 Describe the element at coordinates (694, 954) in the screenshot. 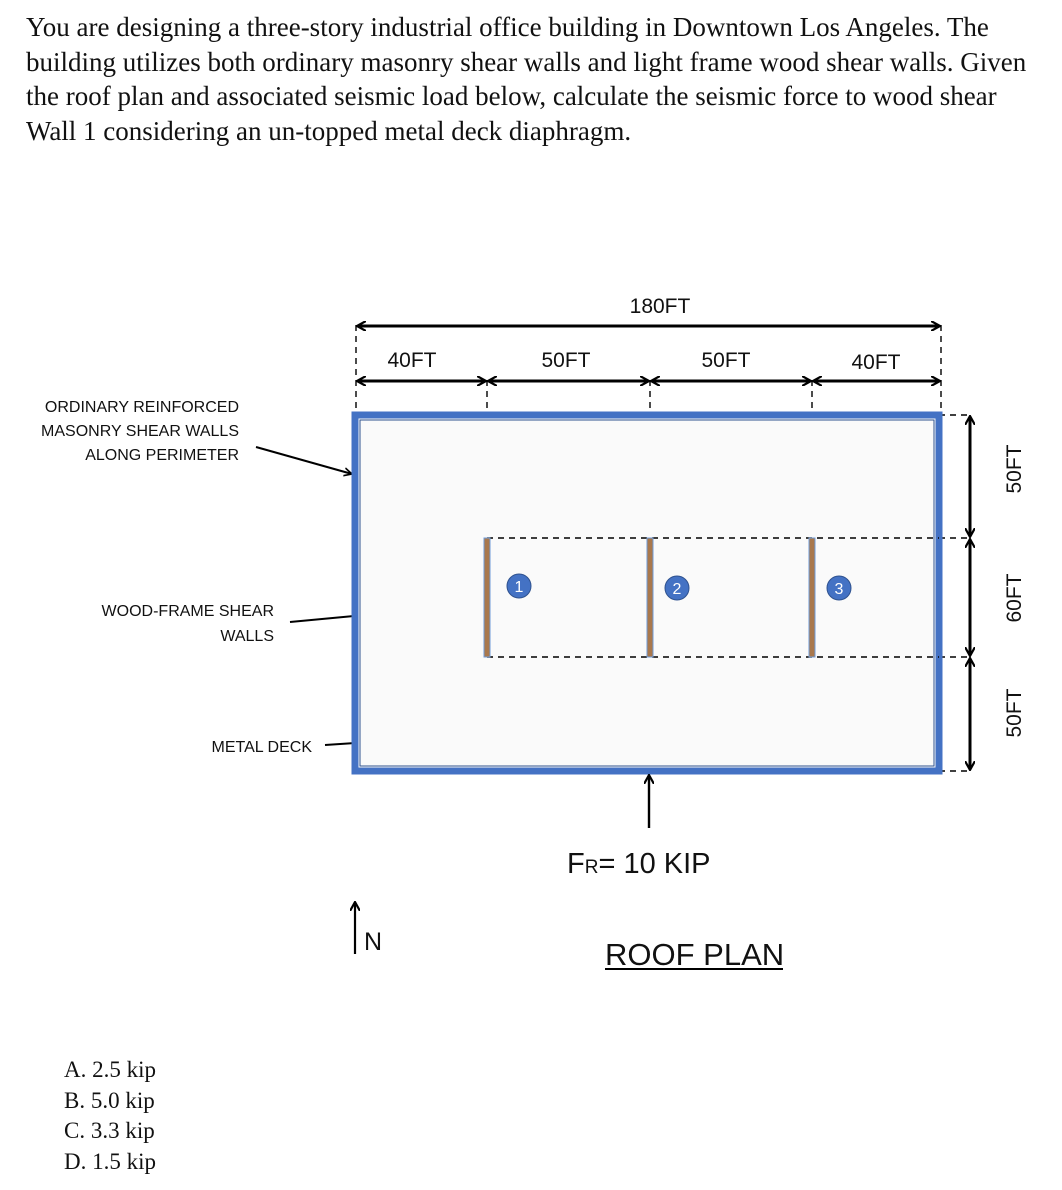

I see `plan-title: ROOF PLAN` at that location.